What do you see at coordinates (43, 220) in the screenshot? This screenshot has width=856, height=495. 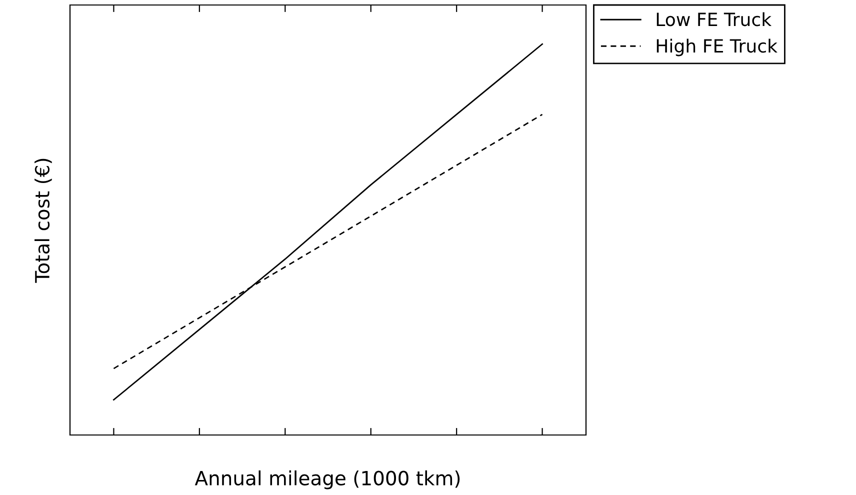 I see `y-axis-title: Total cost (€)` at bounding box center [43, 220].